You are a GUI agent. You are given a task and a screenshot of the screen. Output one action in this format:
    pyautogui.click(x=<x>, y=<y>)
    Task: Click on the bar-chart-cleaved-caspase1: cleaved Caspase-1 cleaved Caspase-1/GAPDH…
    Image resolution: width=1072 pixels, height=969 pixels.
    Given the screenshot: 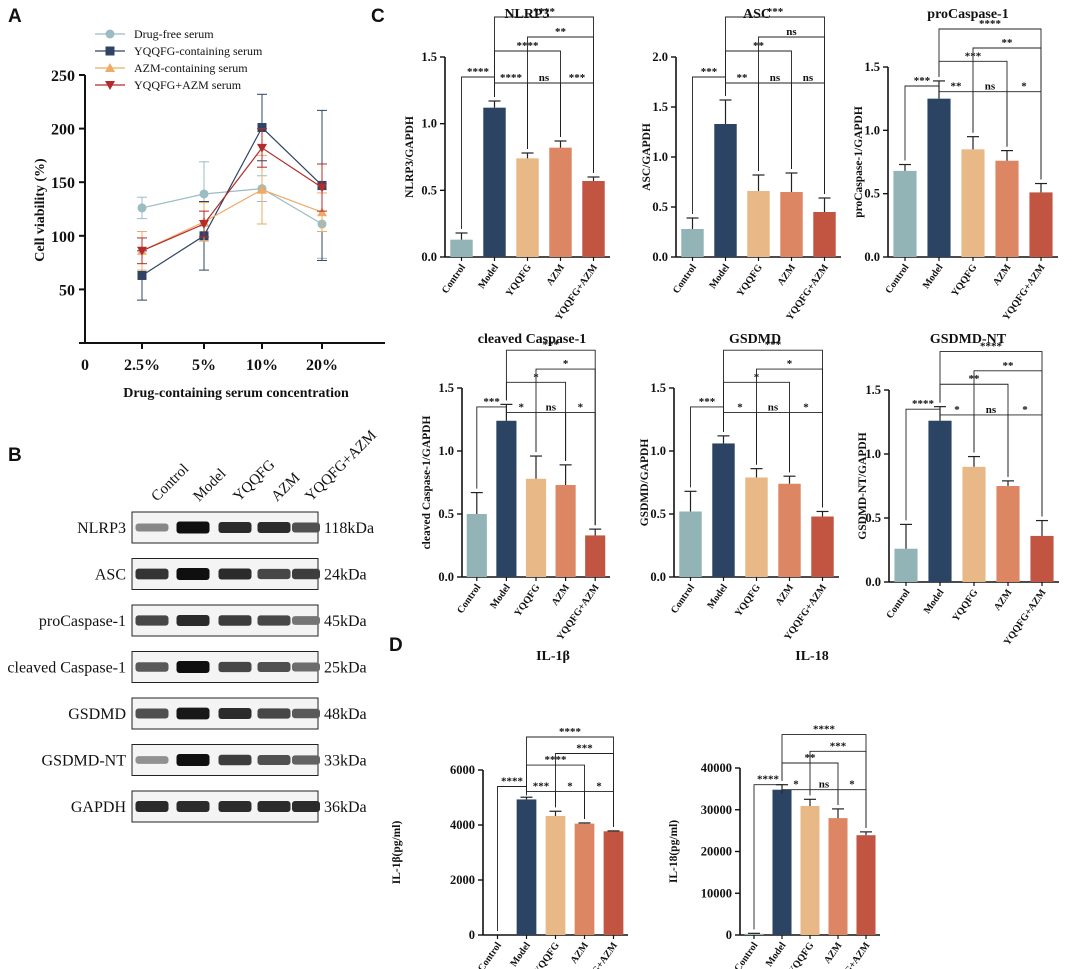 What is the action you would take?
    pyautogui.click(x=515, y=487)
    